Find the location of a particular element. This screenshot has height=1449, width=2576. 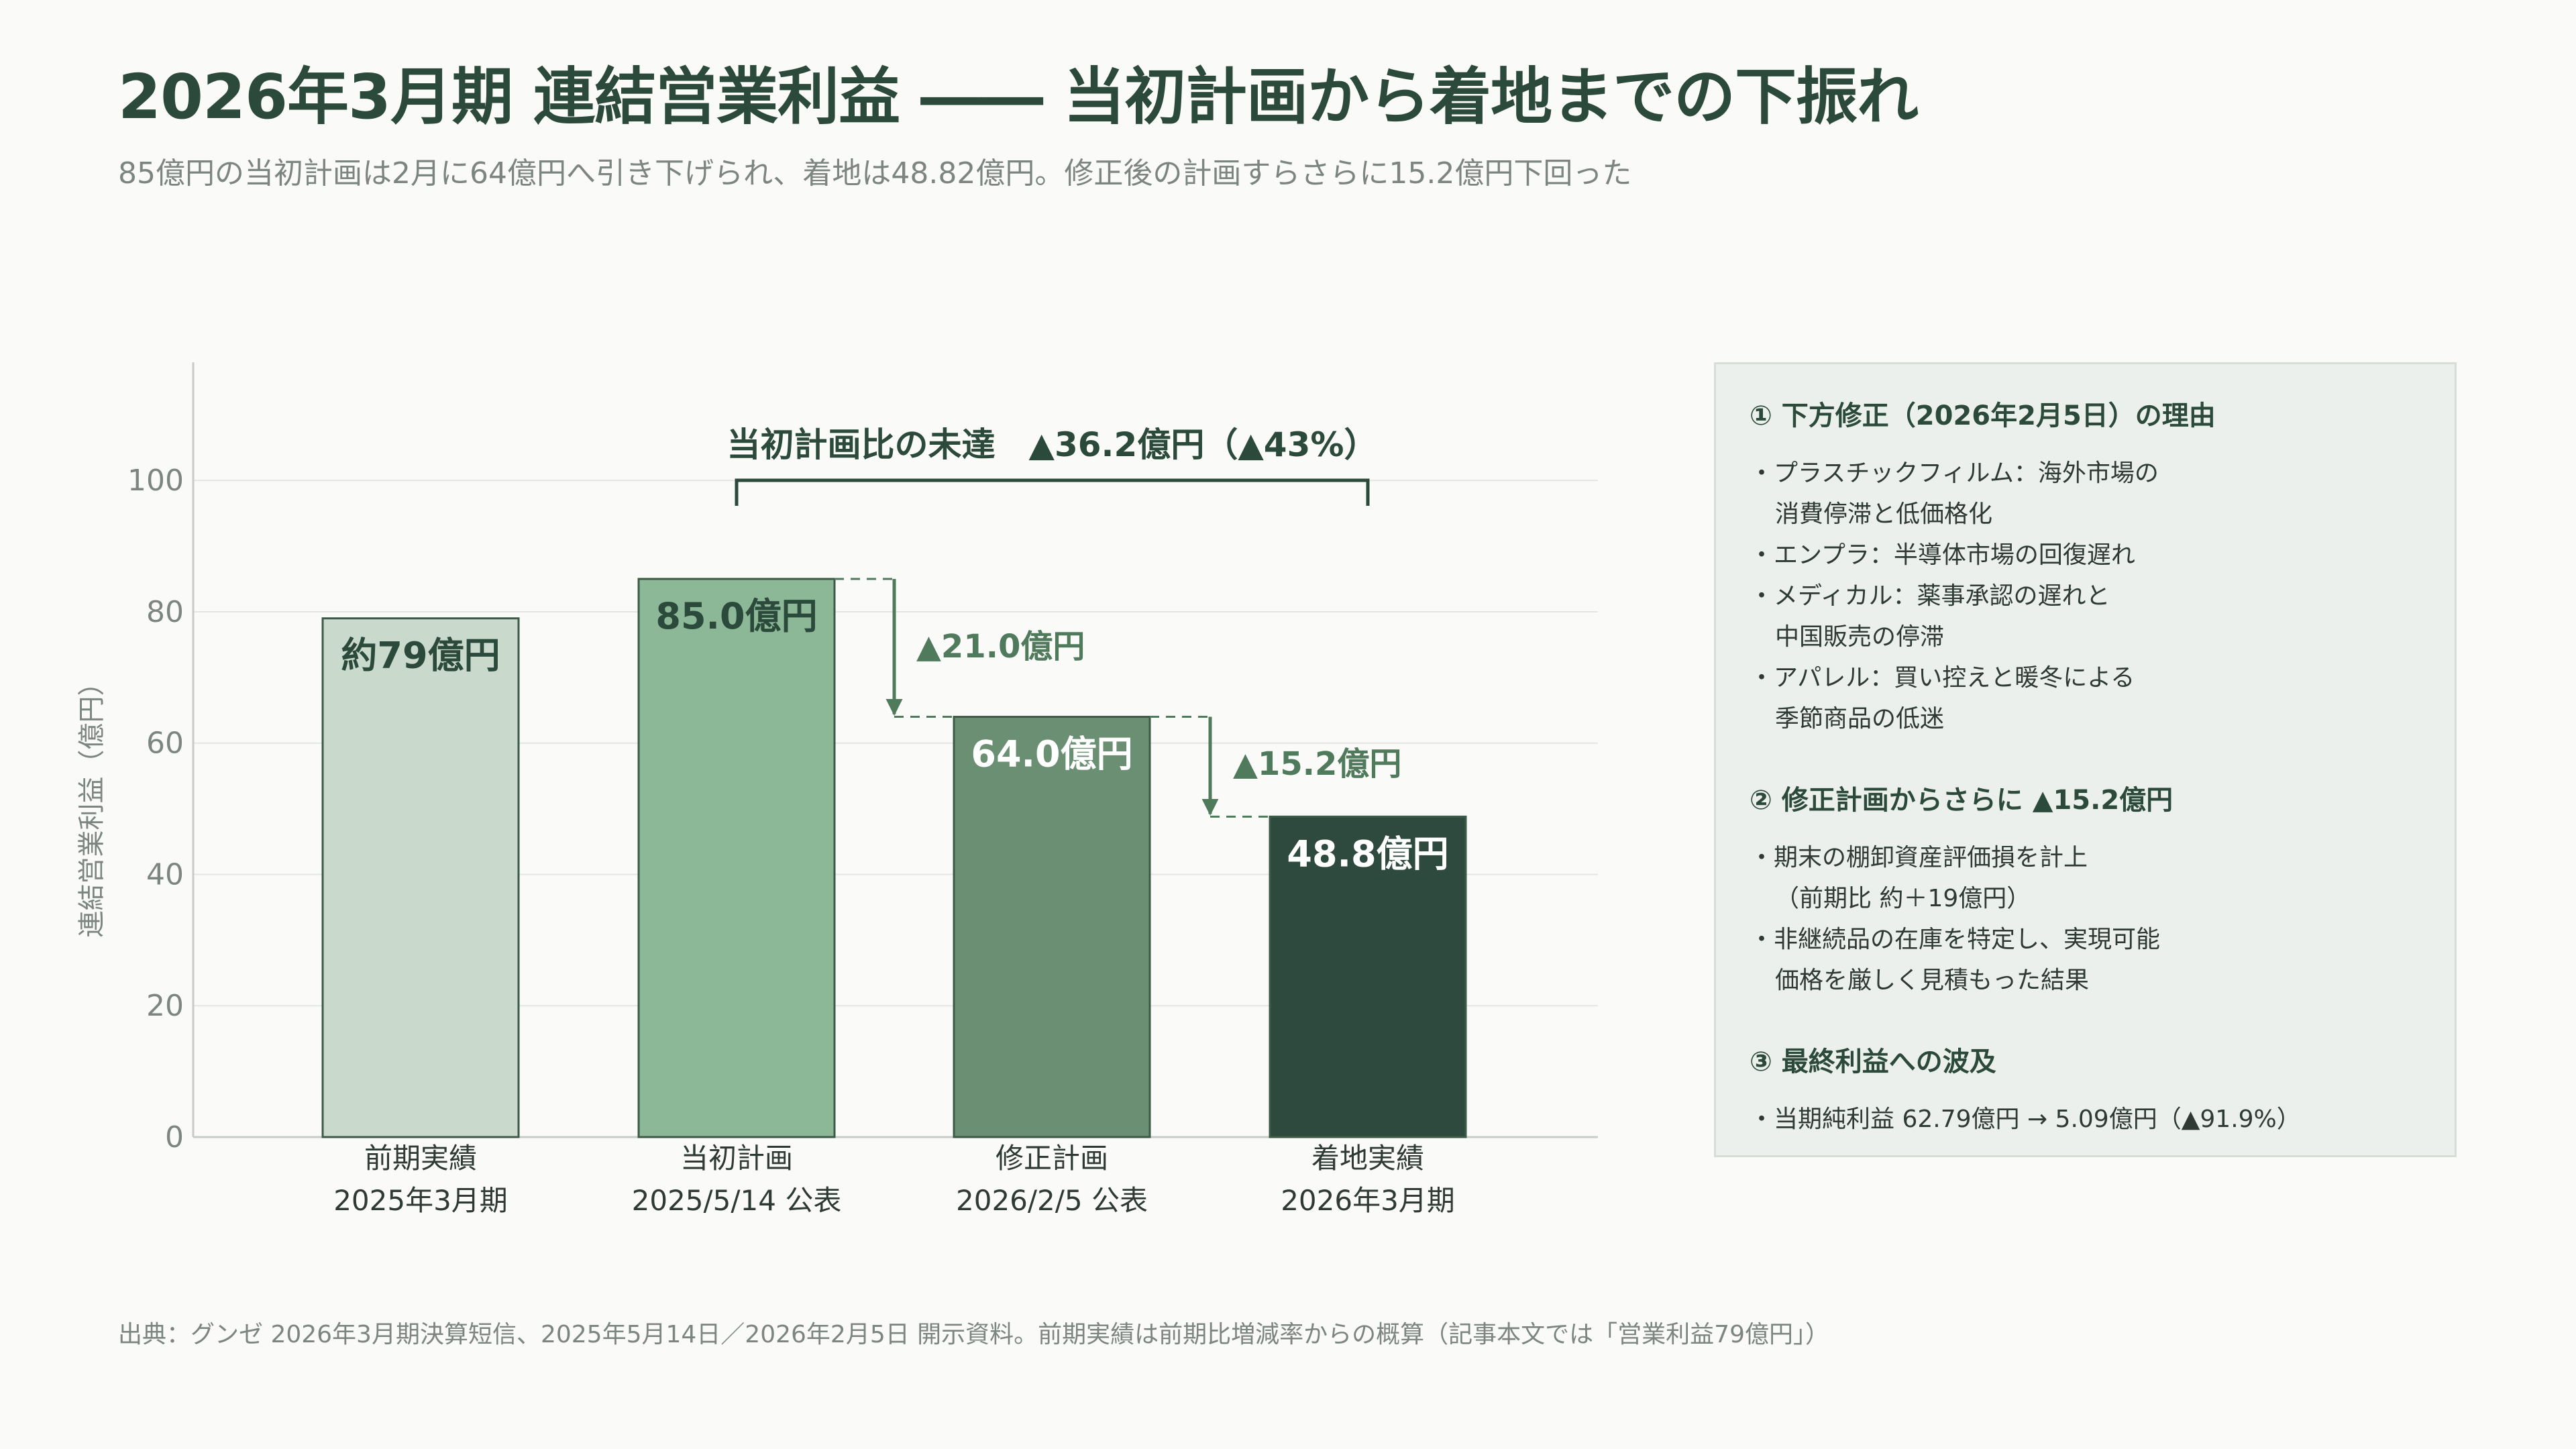

panel-section-title: ① 下方修正（2026年2月5日）の理由 is located at coordinates (1983, 415).